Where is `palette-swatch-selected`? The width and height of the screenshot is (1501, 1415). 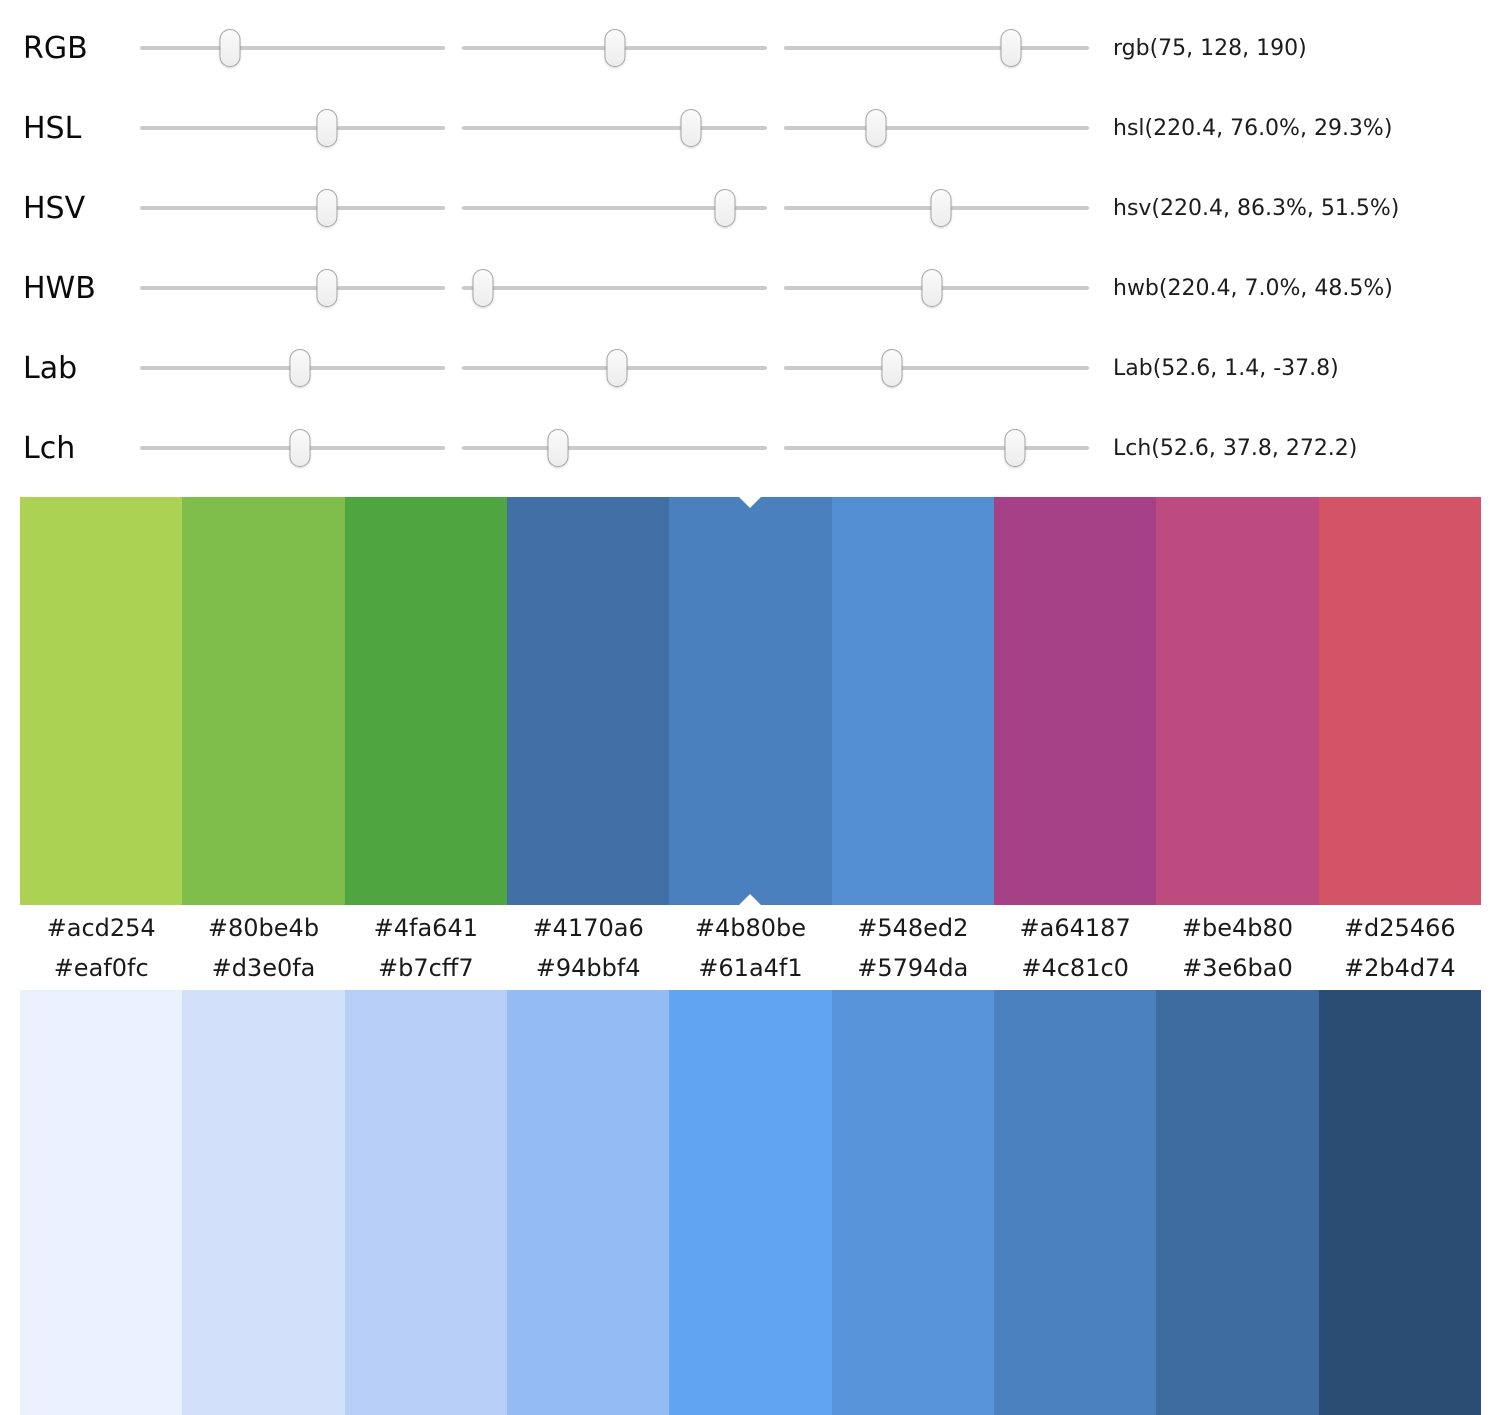
palette-swatch-selected is located at coordinates (750, 701).